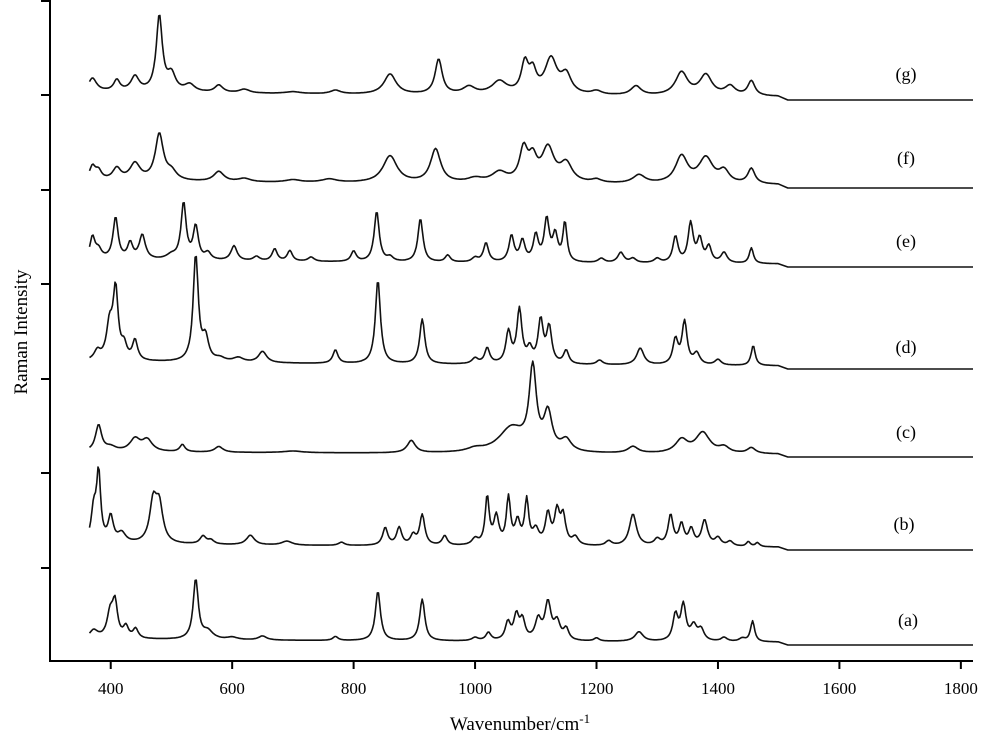 The height and width of the screenshot is (741, 981). Describe the element at coordinates (515, 724) in the screenshot. I see `x-axis-title-text: Wavenumber/cm` at that location.